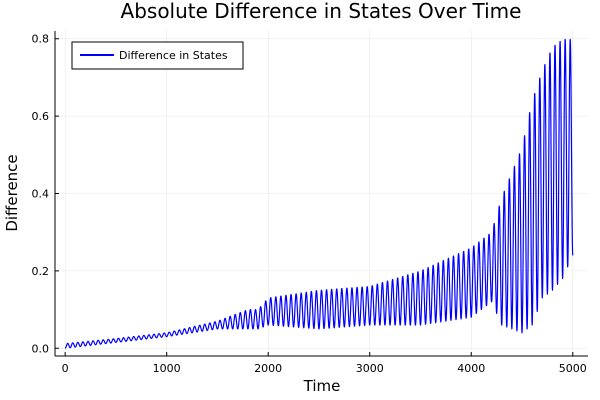 The height and width of the screenshot is (400, 600). Describe the element at coordinates (173, 55) in the screenshot. I see `legend-label-difference-in-states: Difference in States` at that location.